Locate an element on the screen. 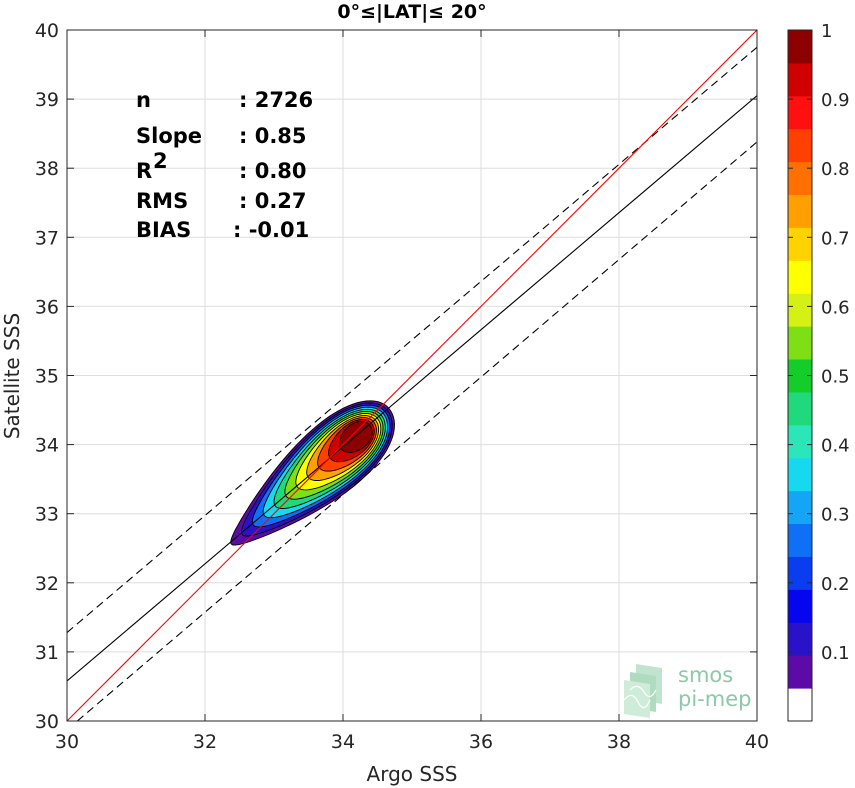  smos-pi-mep-logo: smos pi-mep is located at coordinates (687, 690).